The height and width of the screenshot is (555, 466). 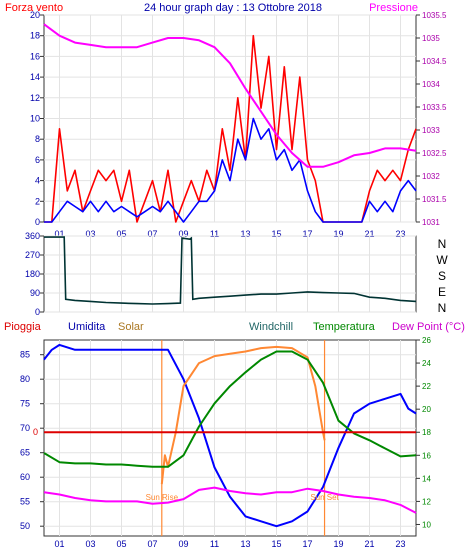 I want to click on right-tick-label: 1034.5, so click(x=434, y=61).